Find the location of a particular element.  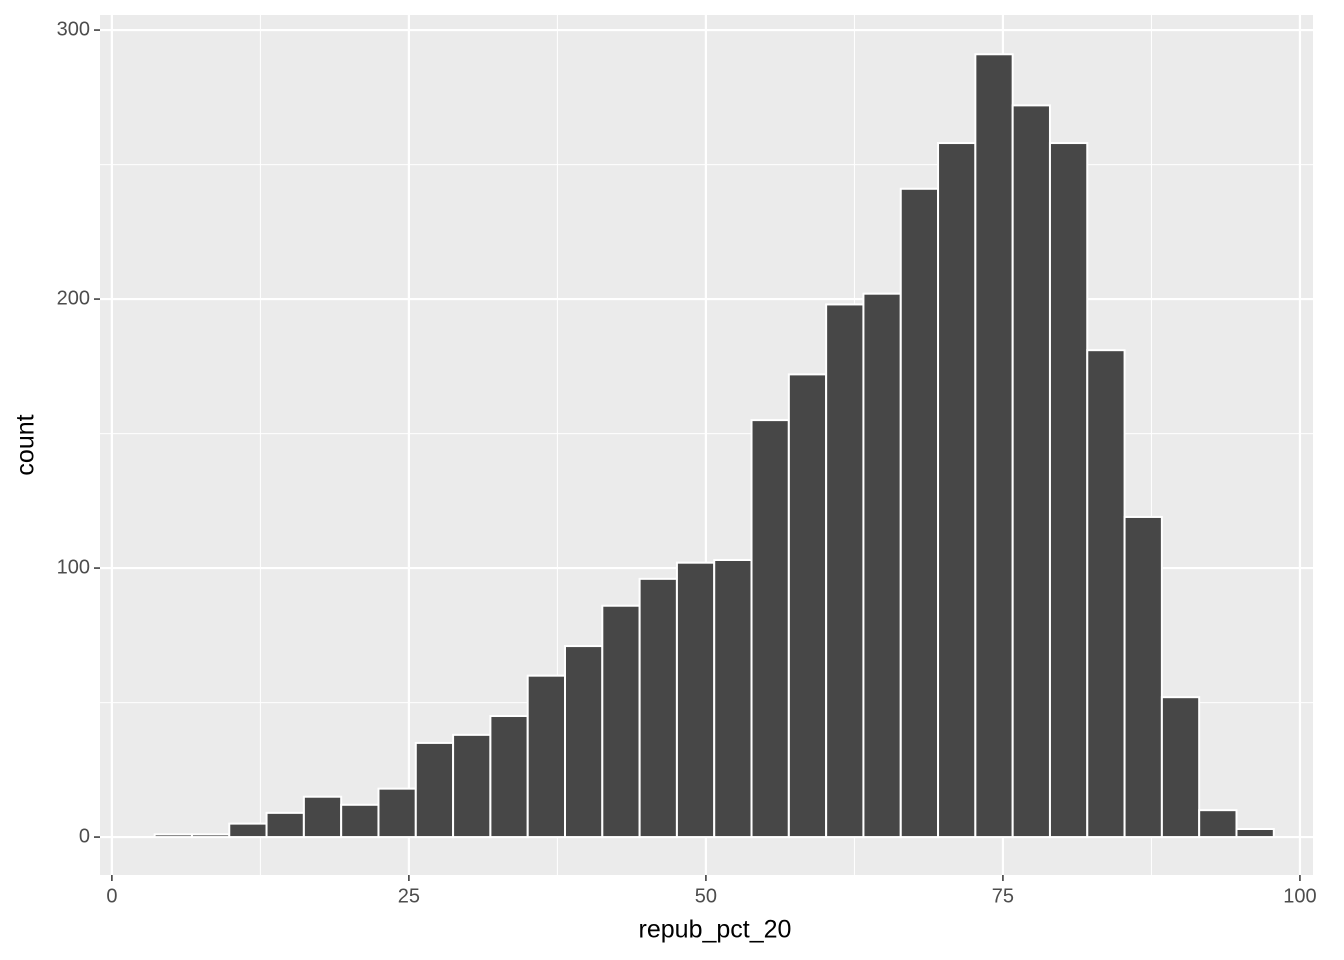

x-axis-title: repub_pct_20 is located at coordinates (715, 930).